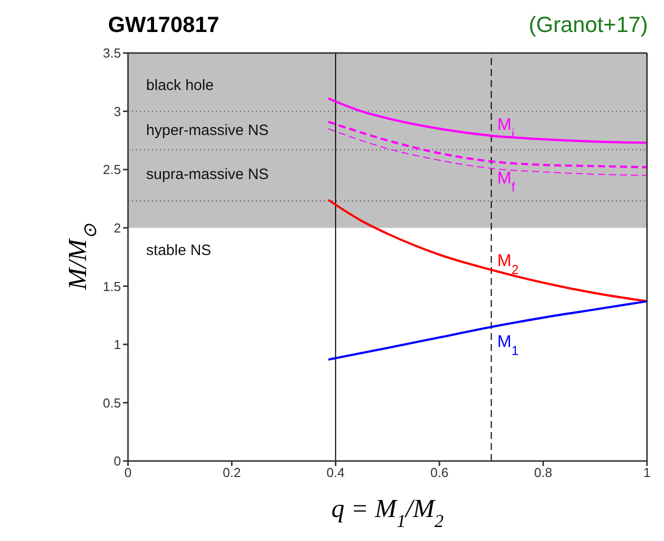  I want to click on y-tick-label: 1.5, so click(111, 286).